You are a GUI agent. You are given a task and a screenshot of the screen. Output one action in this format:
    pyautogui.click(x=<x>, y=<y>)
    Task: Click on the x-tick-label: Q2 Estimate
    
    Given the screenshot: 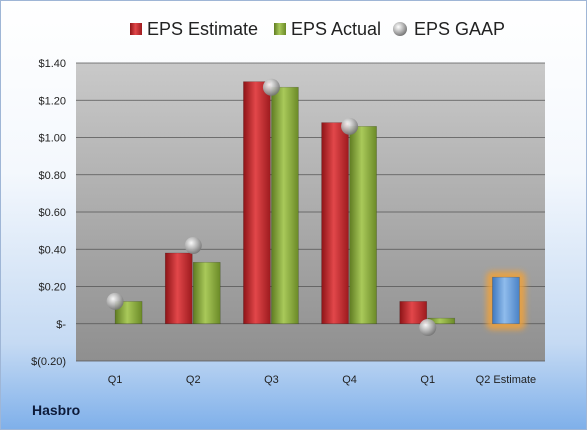 What is the action you would take?
    pyautogui.click(x=506, y=380)
    